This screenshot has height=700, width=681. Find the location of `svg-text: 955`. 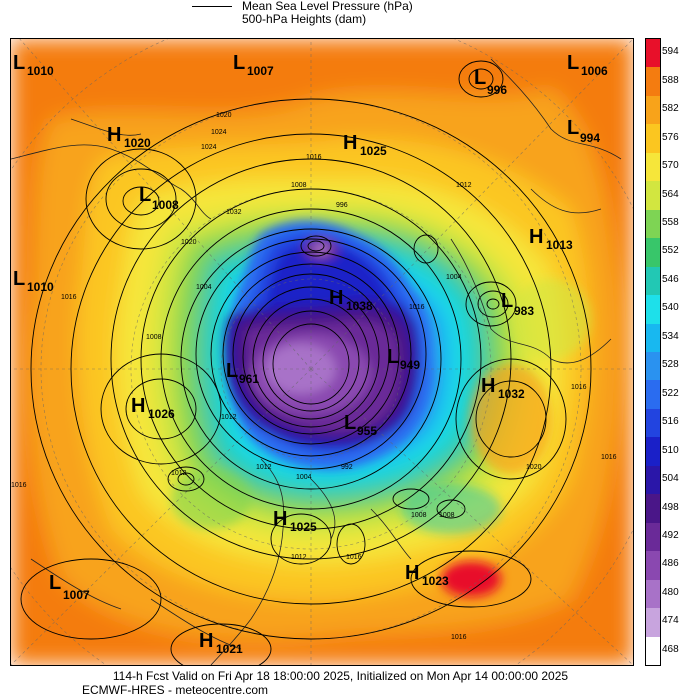

svg-text: 955 is located at coordinates (367, 431).